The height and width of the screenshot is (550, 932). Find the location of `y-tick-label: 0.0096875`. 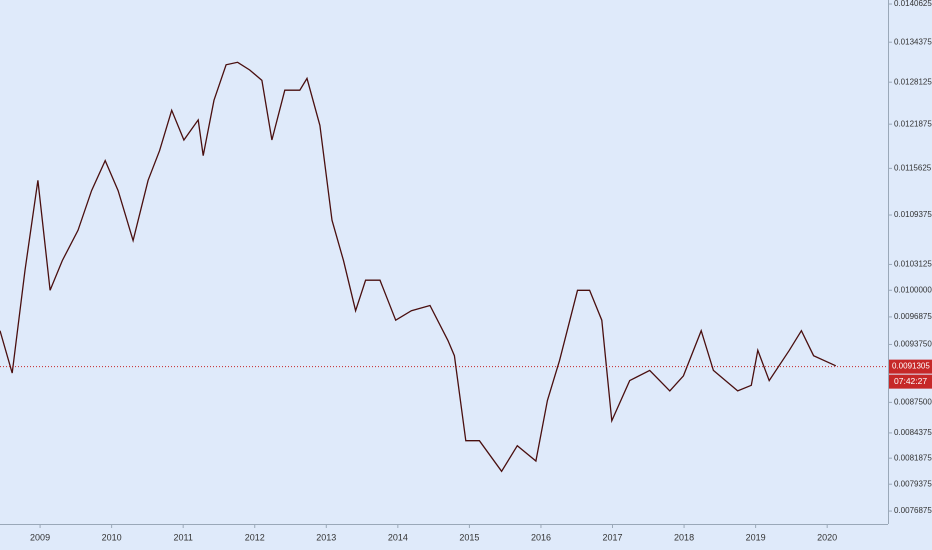

y-tick-label: 0.0096875 is located at coordinates (913, 316).